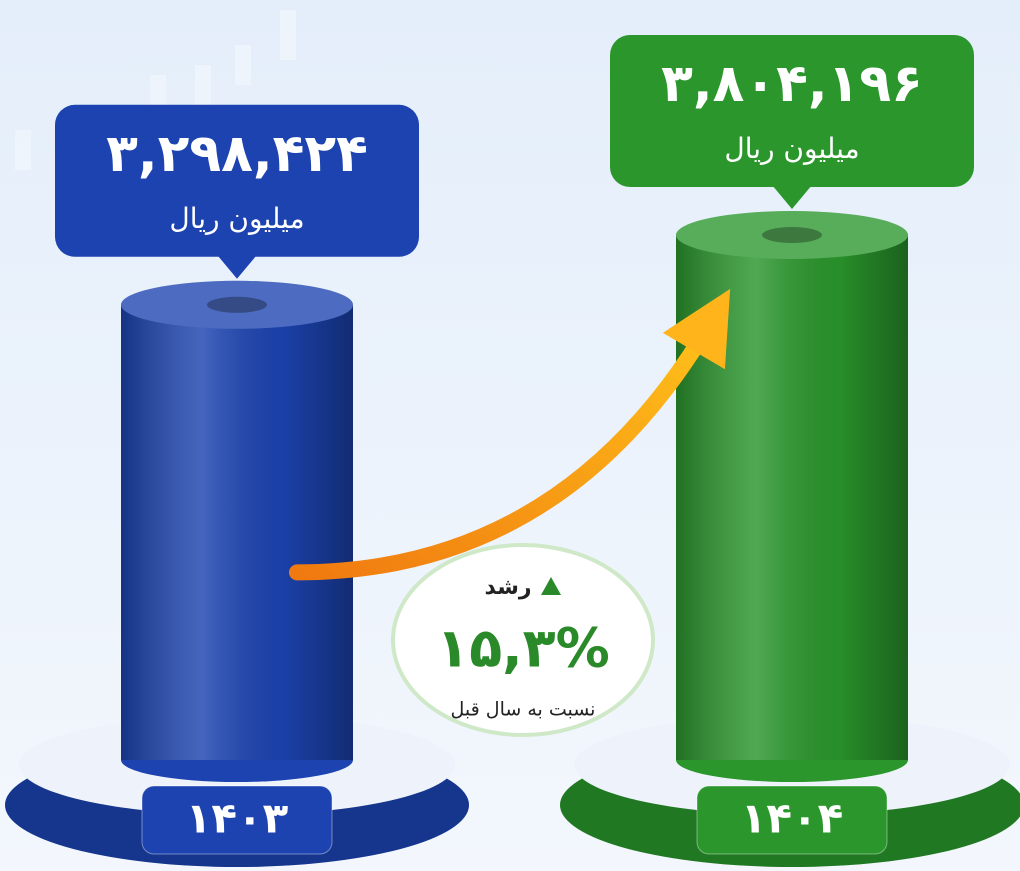 The image size is (1020, 871). Describe the element at coordinates (792, 84) in the screenshot. I see `value-label: ۳,۸۰۴,۱۹۶` at that location.